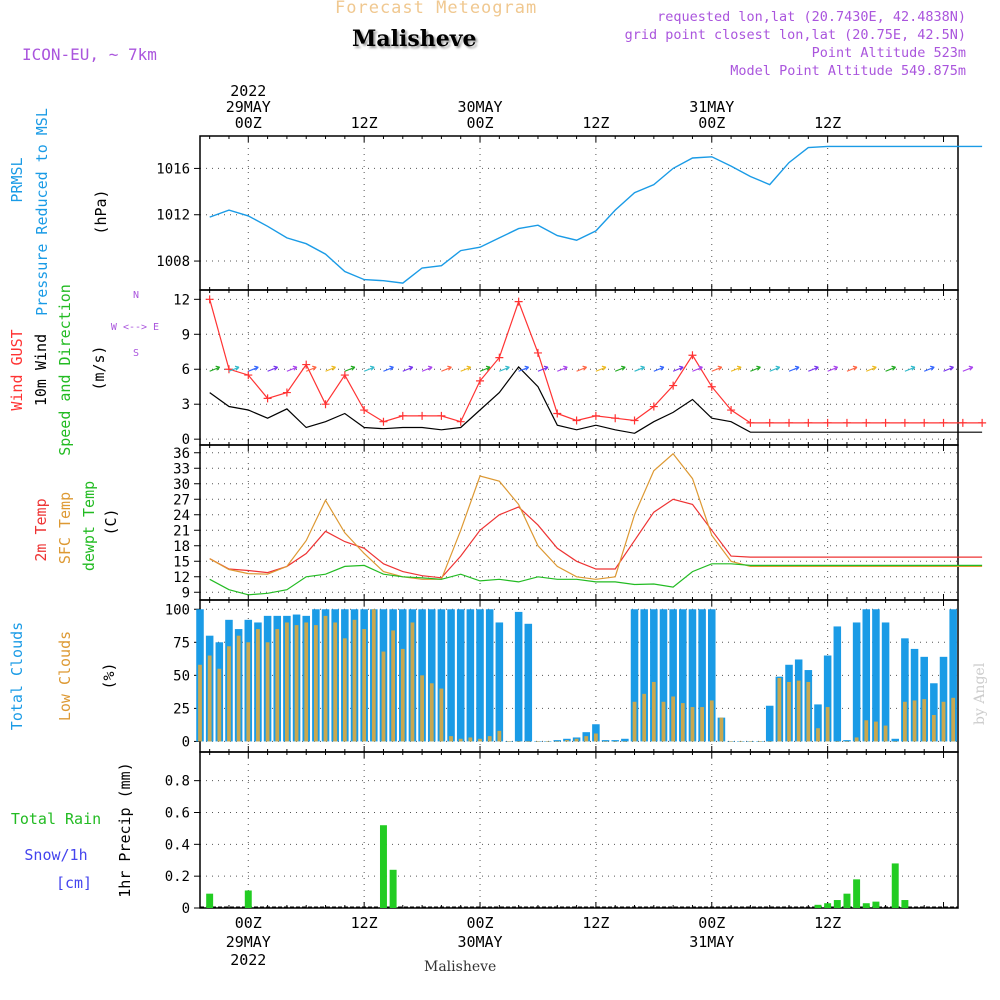 The width and height of the screenshot is (1000, 1000). What do you see at coordinates (136, 353) in the screenshot?
I see `compass-s: S` at bounding box center [136, 353].